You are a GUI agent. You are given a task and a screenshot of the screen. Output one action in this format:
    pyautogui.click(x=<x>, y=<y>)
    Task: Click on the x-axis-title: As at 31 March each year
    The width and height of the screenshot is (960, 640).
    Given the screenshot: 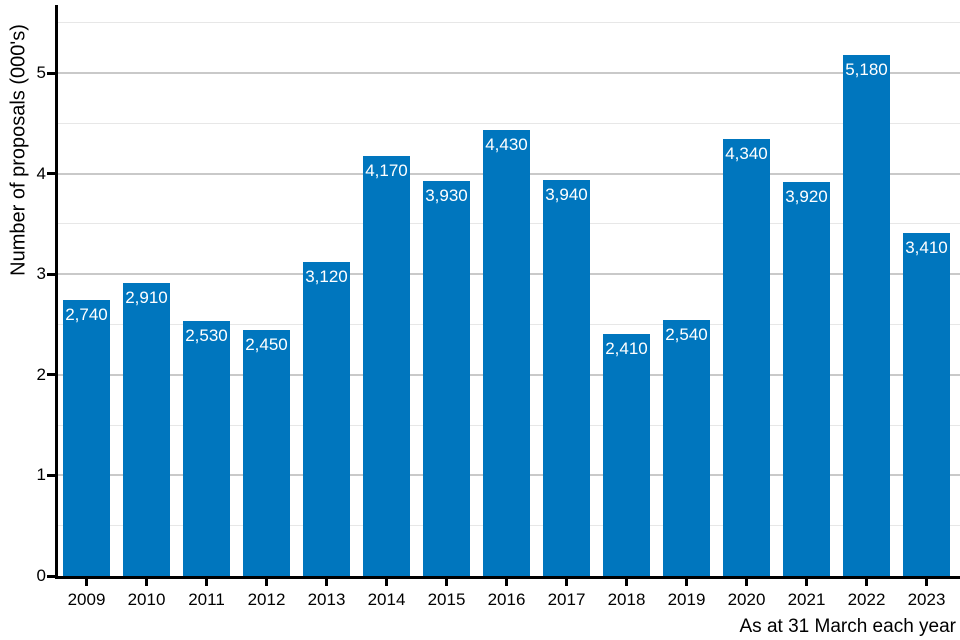 What is the action you would take?
    pyautogui.click(x=848, y=626)
    